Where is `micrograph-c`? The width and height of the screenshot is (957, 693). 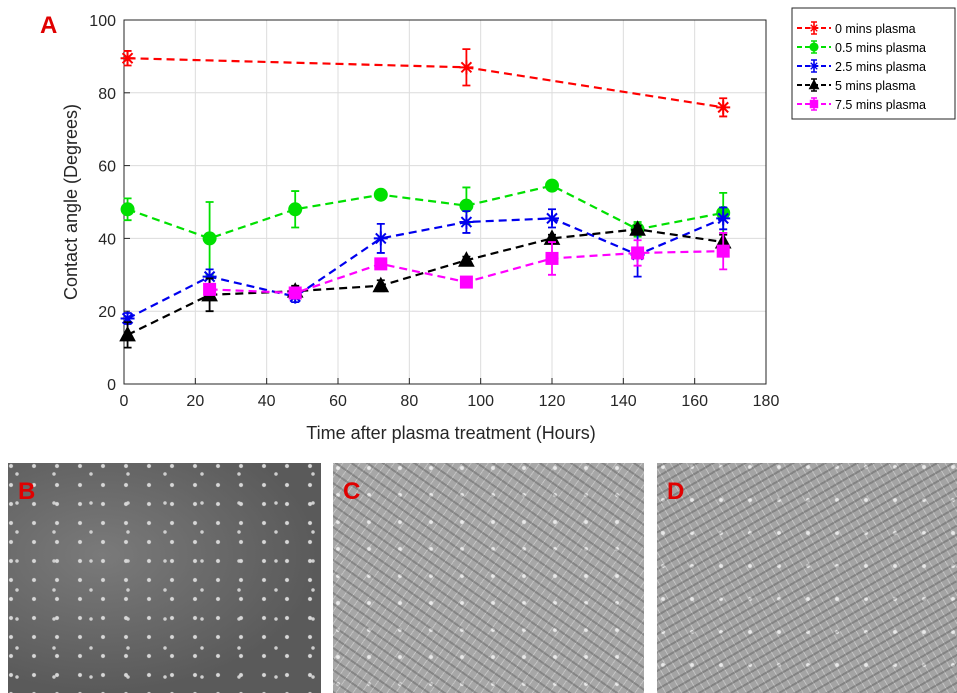 micrograph-c is located at coordinates (488, 578).